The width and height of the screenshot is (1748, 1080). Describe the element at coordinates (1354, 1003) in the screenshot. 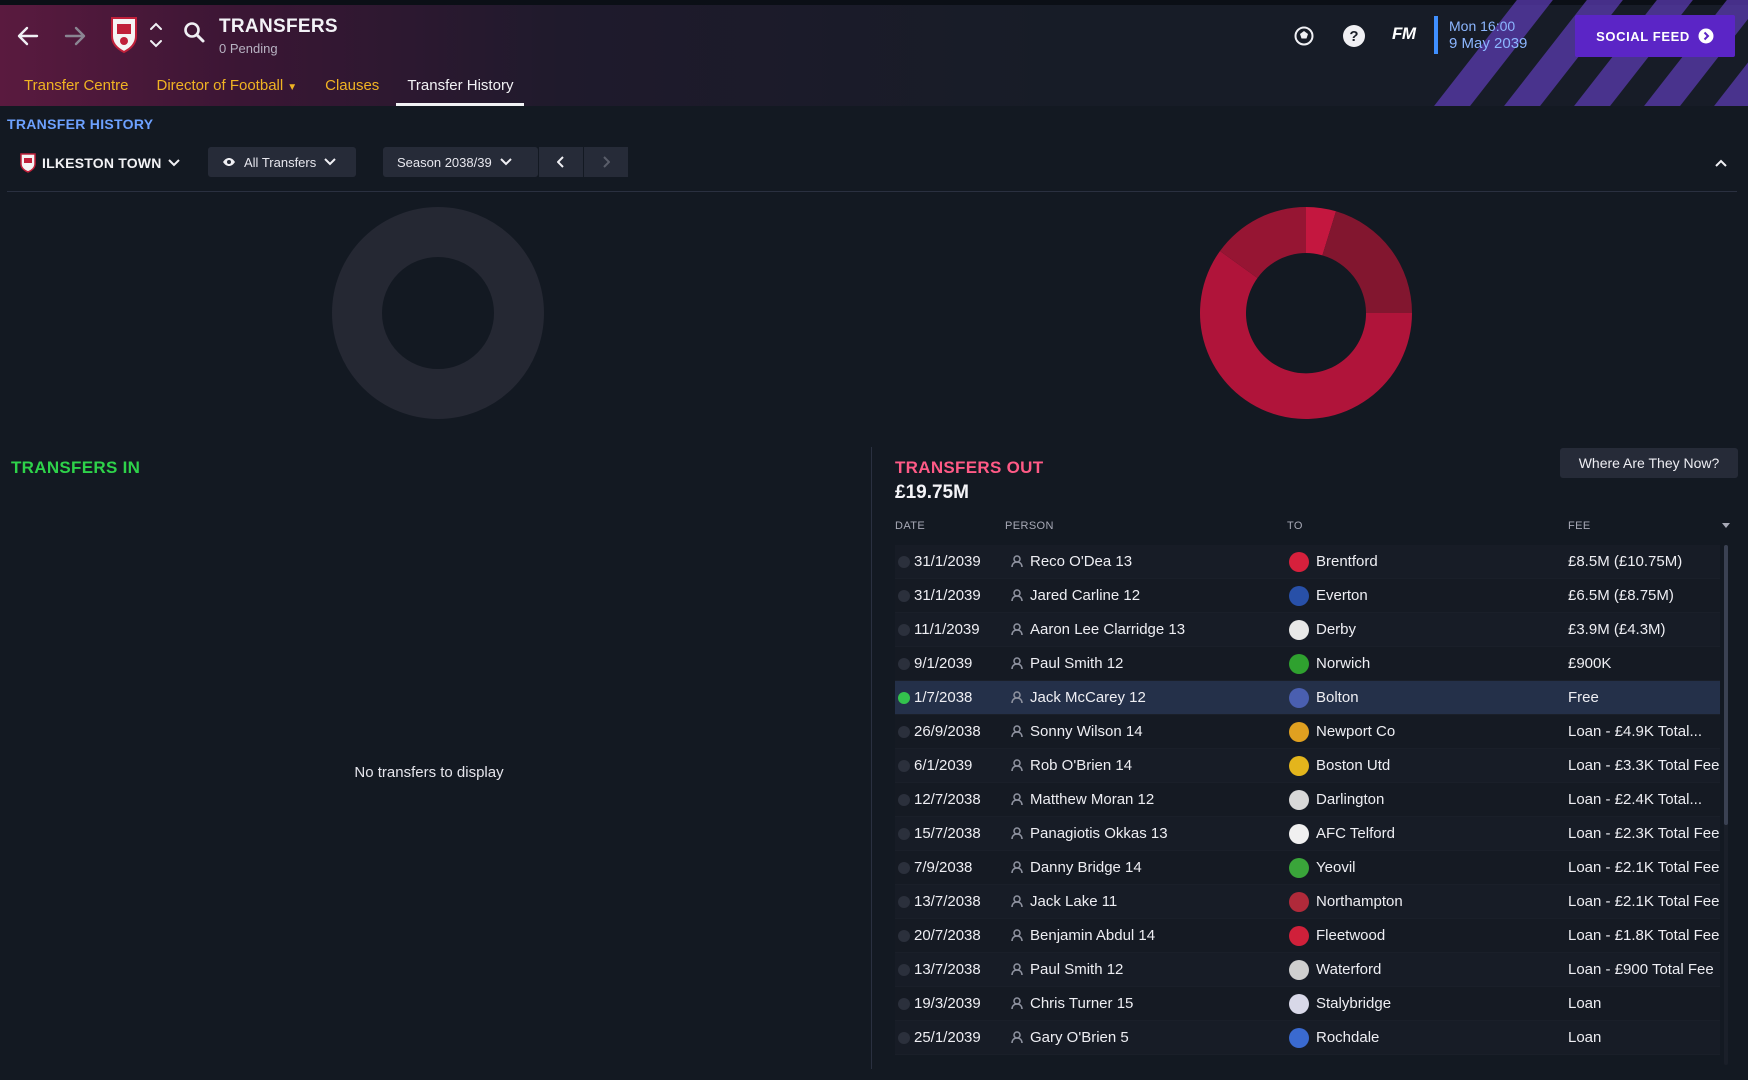

I see `cell-club: Stalybridge` at that location.